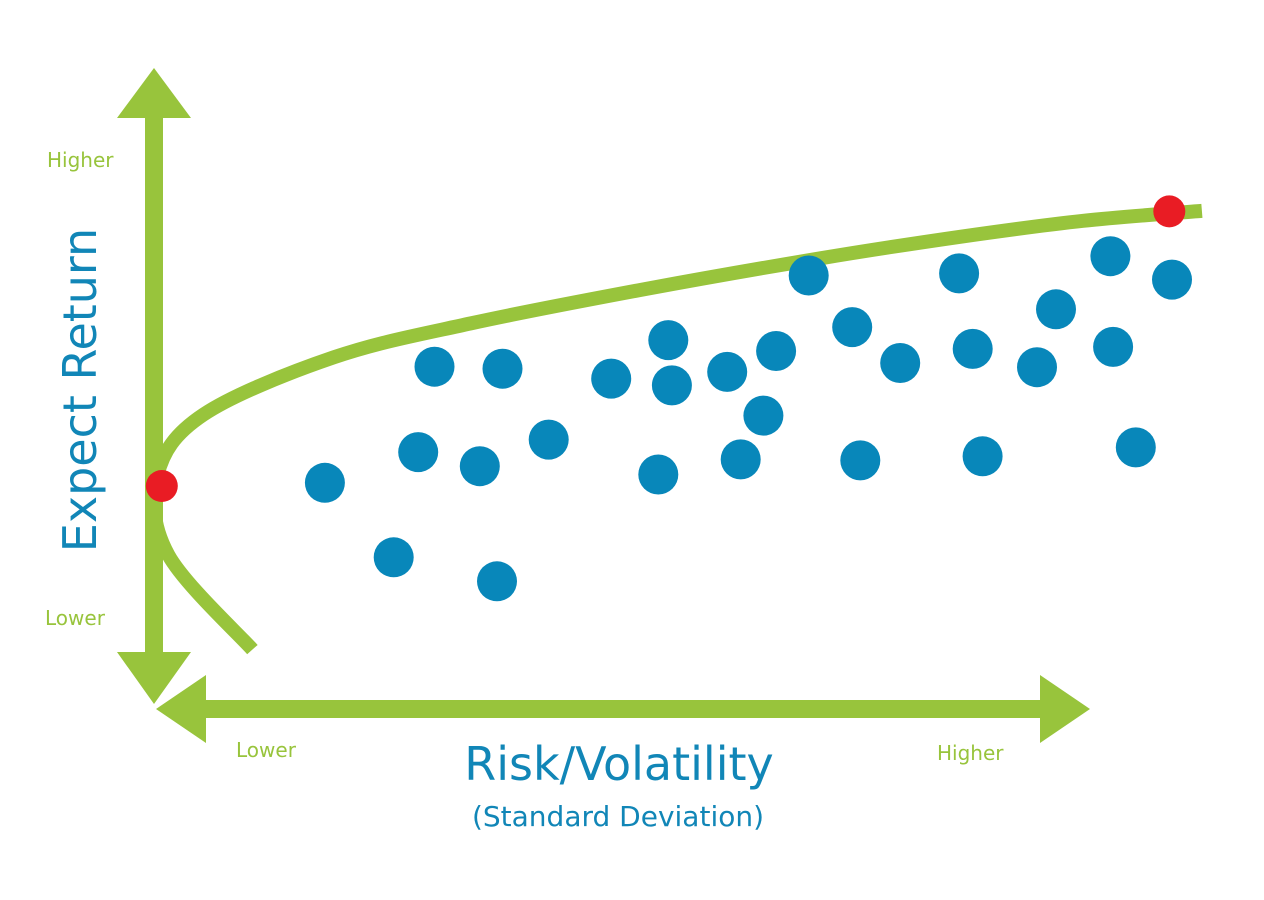 The image size is (1264, 900). I want to click on y-axis-arrow, so click(154, 386).